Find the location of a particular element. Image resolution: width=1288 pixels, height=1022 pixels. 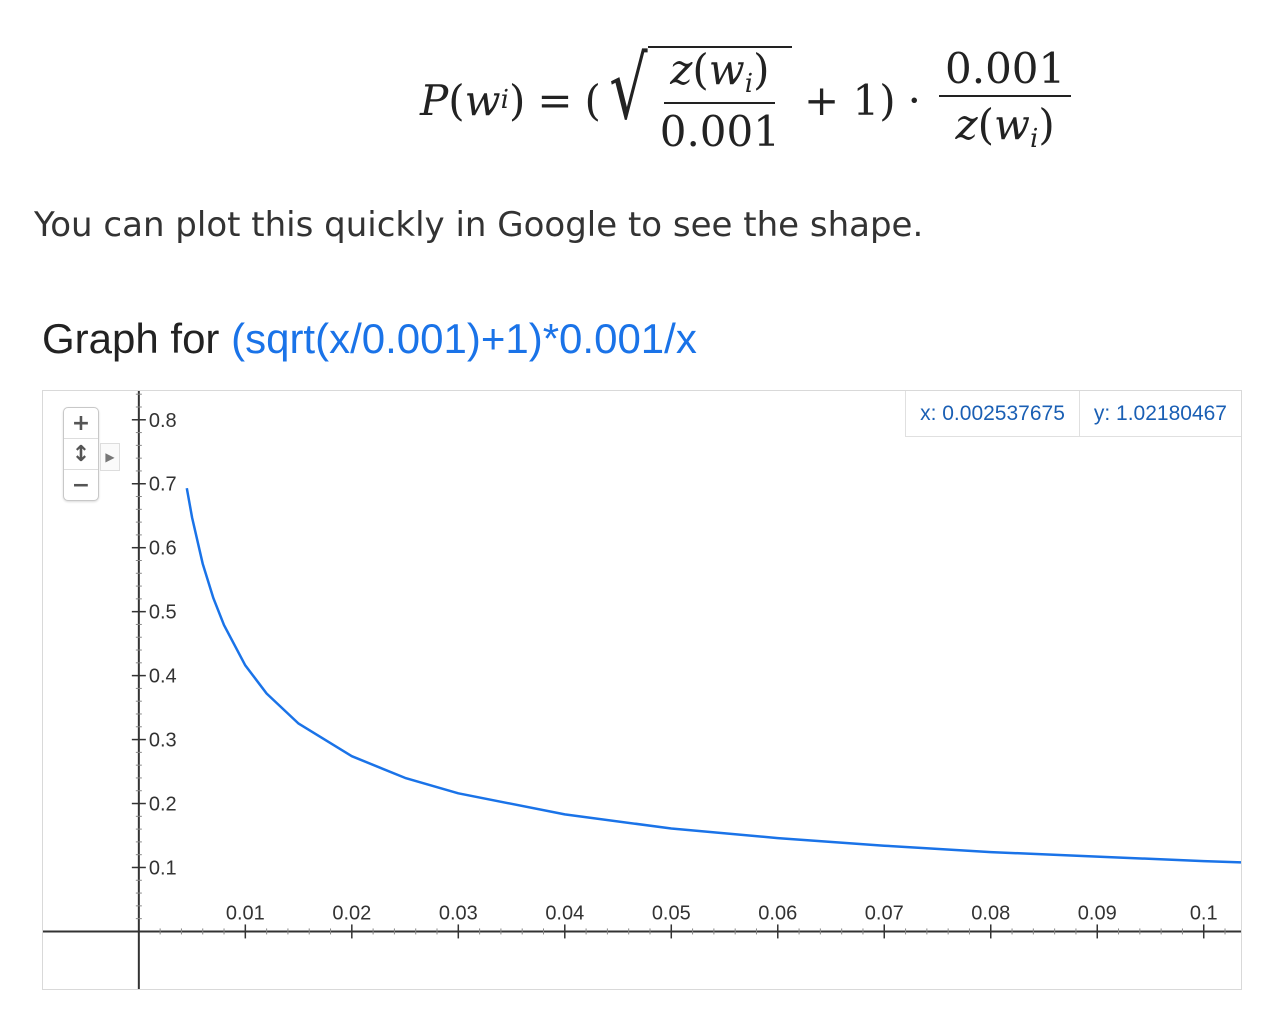

x-tick-label: 0.08 is located at coordinates (990, 913).